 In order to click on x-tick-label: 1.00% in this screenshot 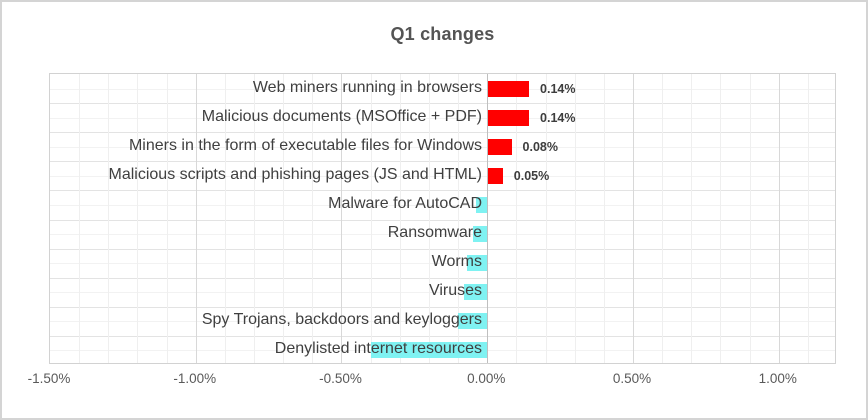, I will do `click(777, 378)`.